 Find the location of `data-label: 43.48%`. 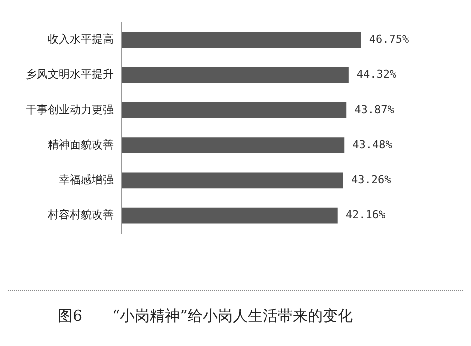

data-label: 43.48% is located at coordinates (372, 145).